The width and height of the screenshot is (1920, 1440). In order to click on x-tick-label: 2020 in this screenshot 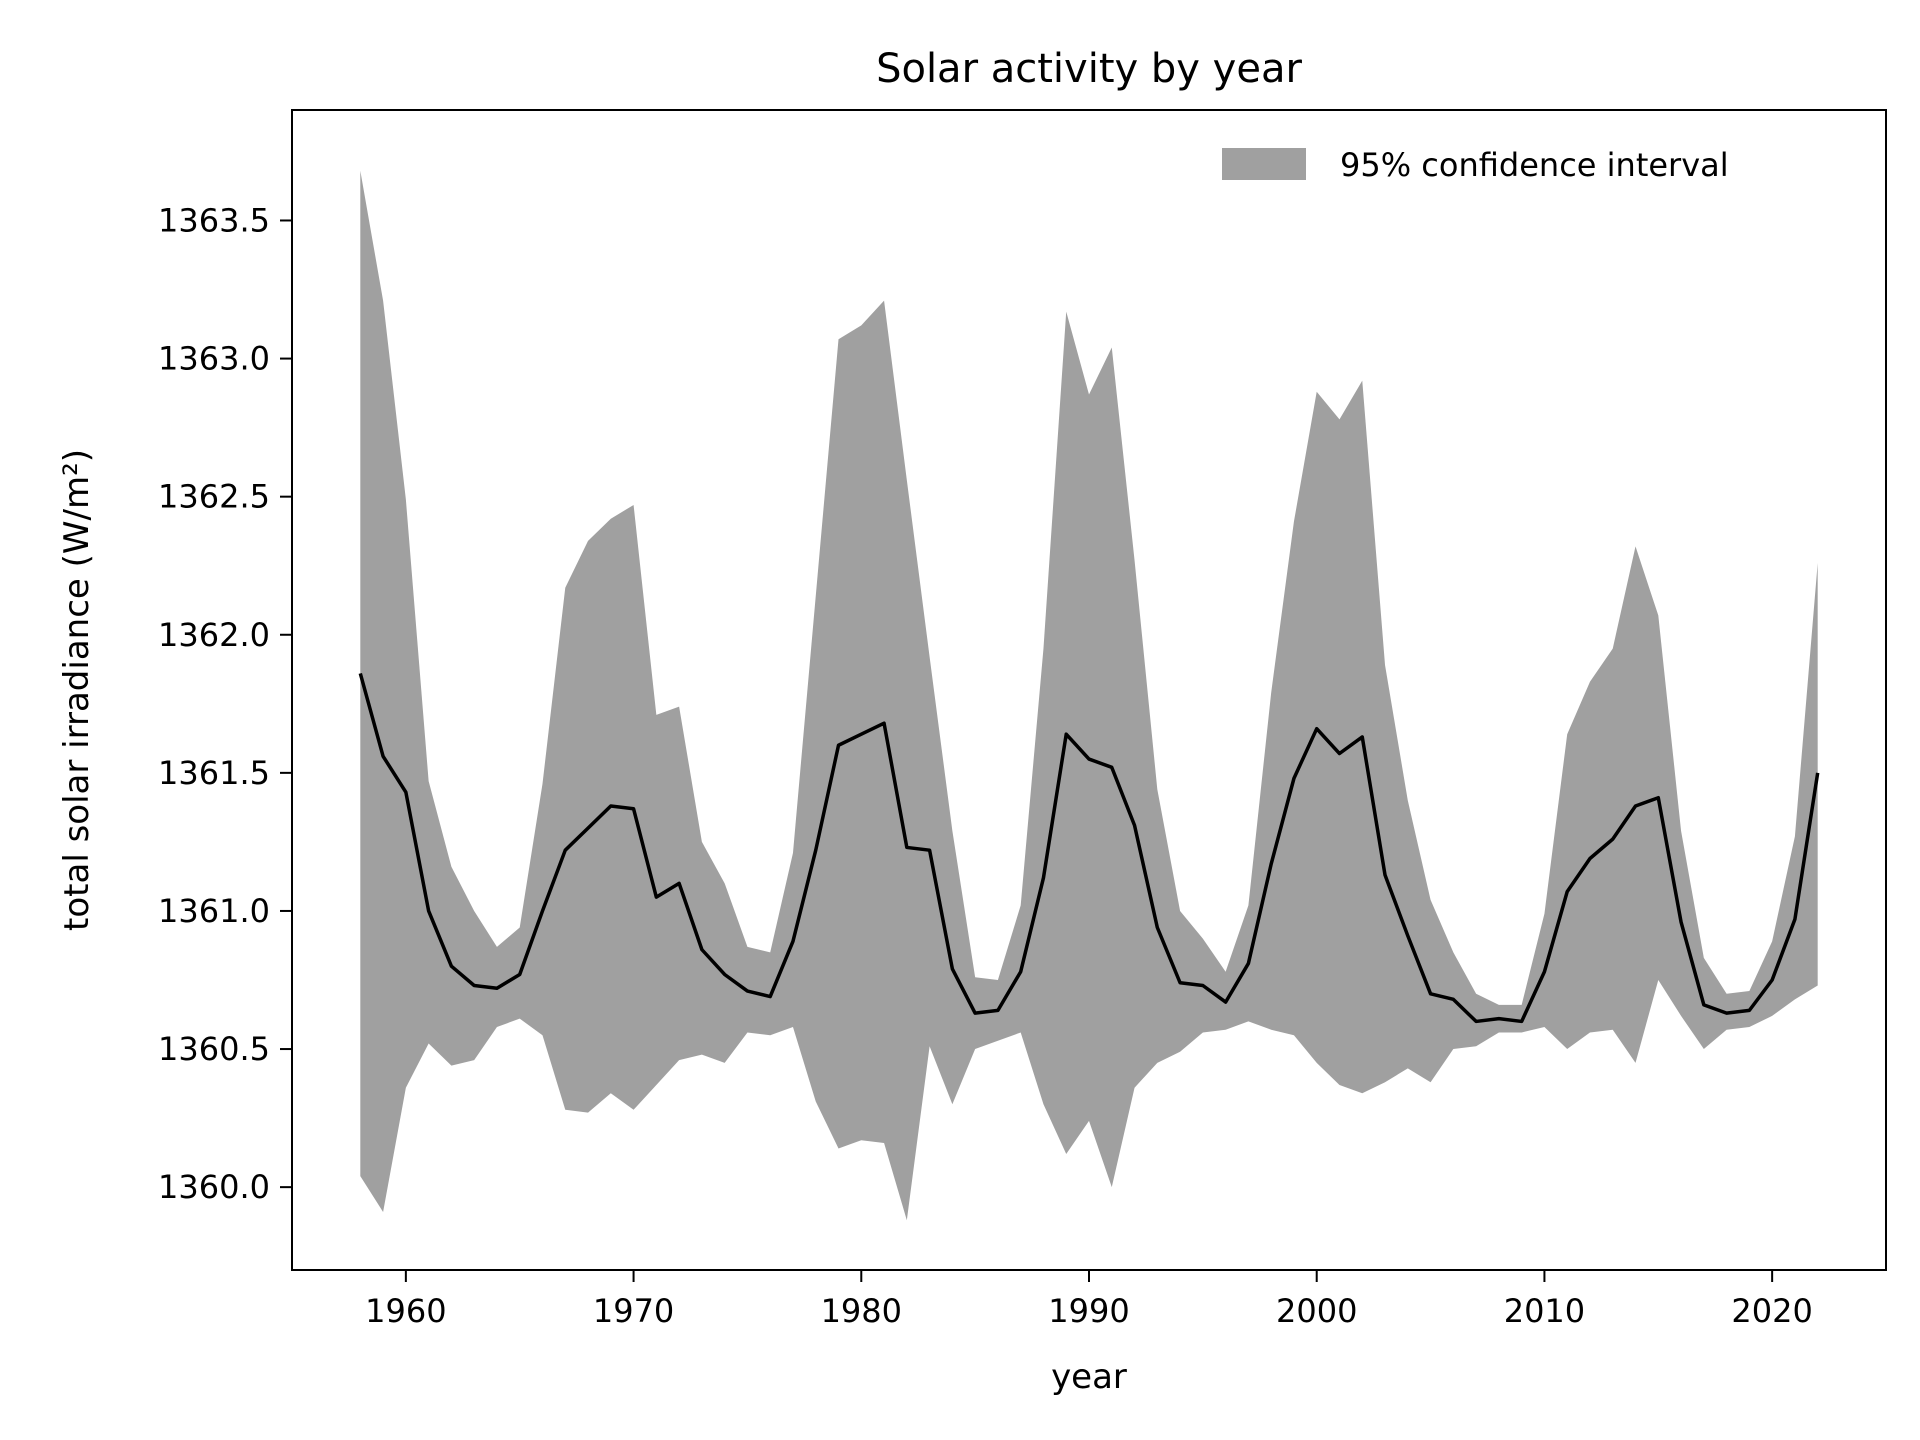, I will do `click(1771, 1311)`.